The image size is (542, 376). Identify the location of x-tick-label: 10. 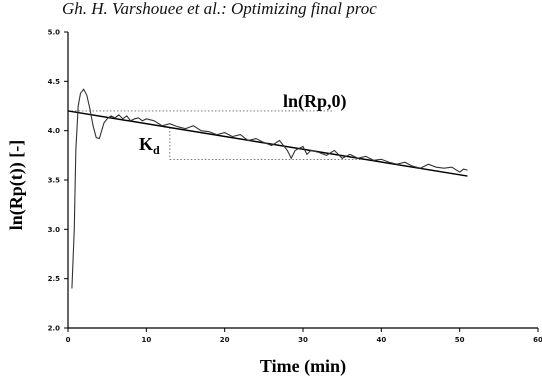
(146, 340).